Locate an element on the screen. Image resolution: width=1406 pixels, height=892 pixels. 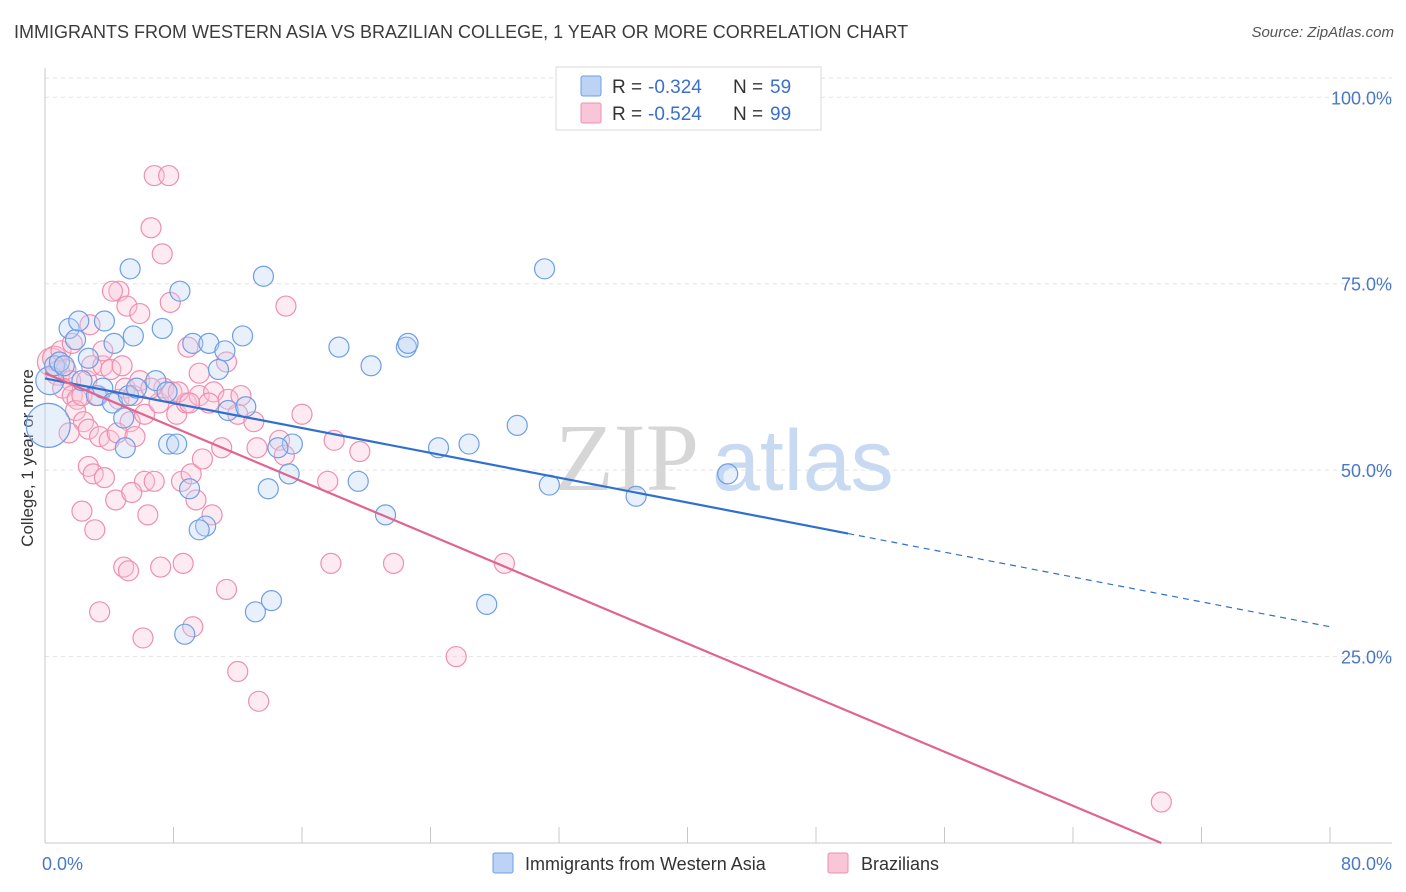
y-tick-labels: 25.0% 50.0% 75.0% 100.0% is located at coordinates (1361, 377).